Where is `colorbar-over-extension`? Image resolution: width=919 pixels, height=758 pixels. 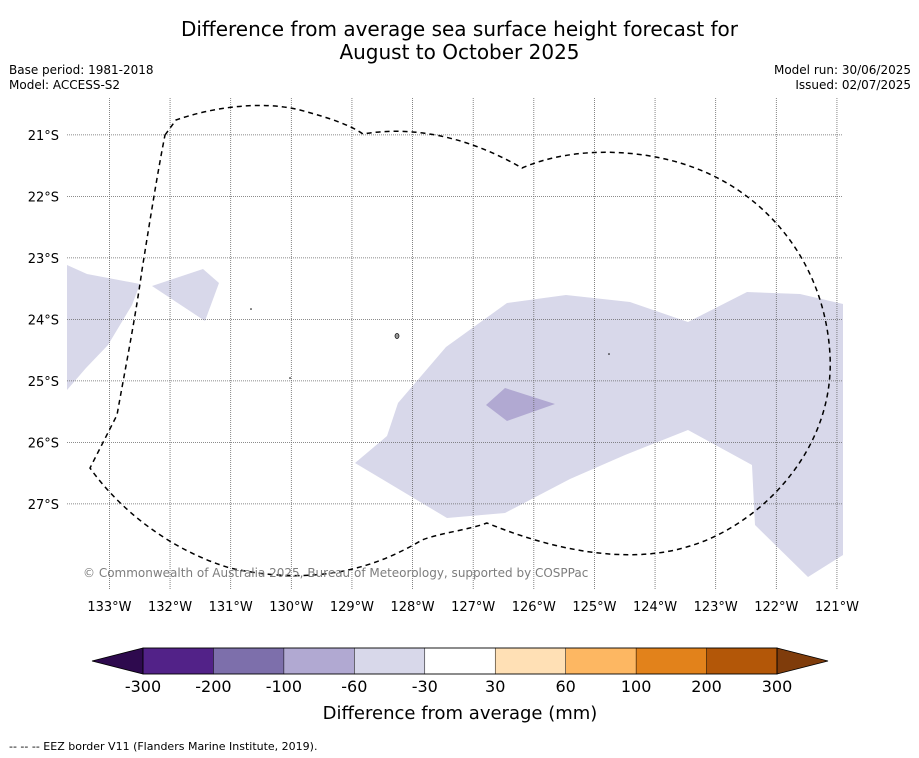 colorbar-over-extension is located at coordinates (802, 661).